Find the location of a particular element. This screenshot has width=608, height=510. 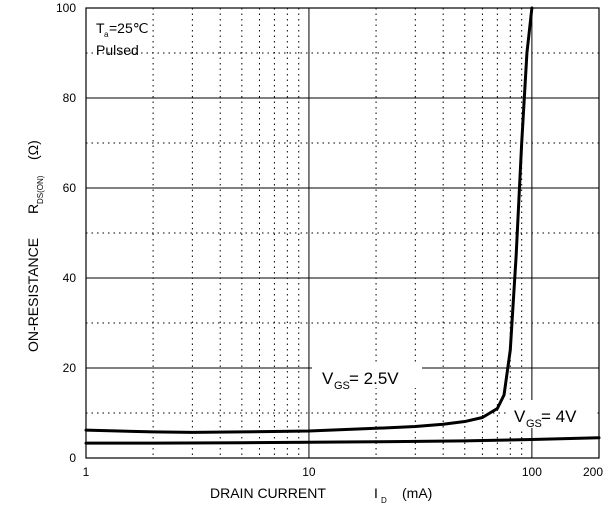

ta-value: =25℃ is located at coordinates (128, 28).